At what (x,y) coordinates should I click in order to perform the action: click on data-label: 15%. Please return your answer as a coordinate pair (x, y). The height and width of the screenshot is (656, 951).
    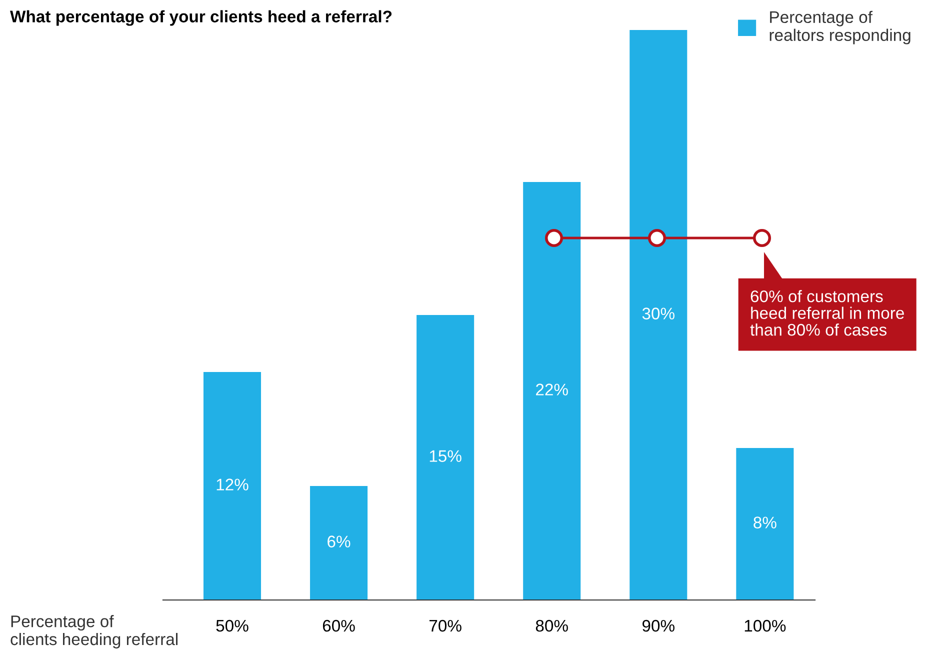
    Looking at the image, I should click on (446, 456).